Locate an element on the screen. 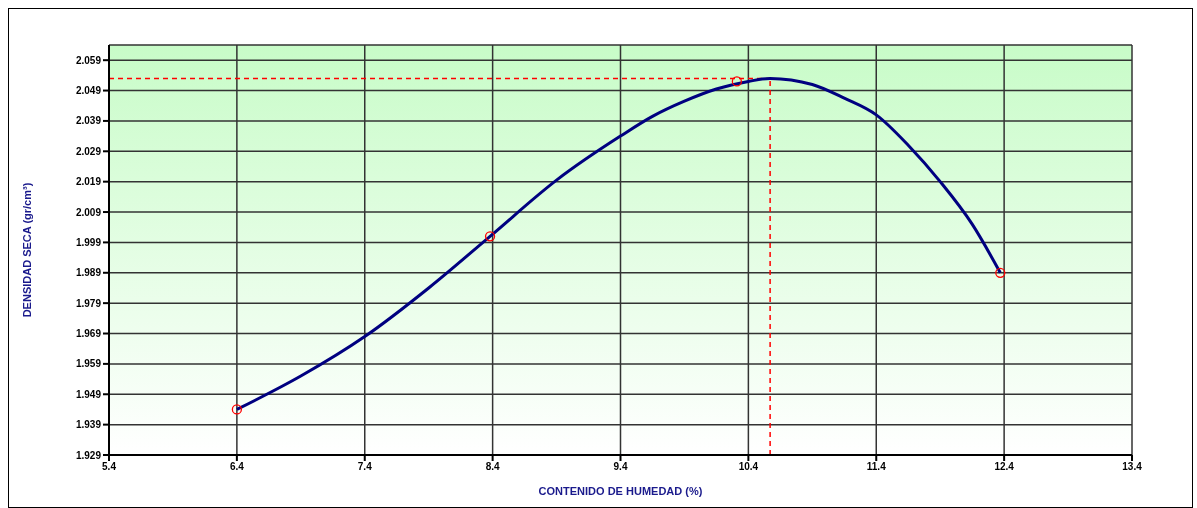  x-tick-label: 9.4 is located at coordinates (620, 467).